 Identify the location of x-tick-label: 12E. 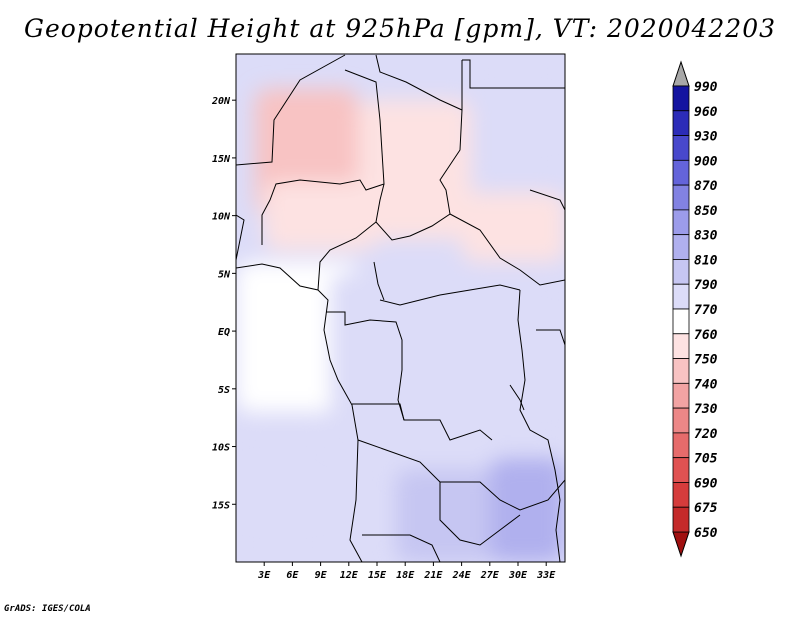
(349, 575).